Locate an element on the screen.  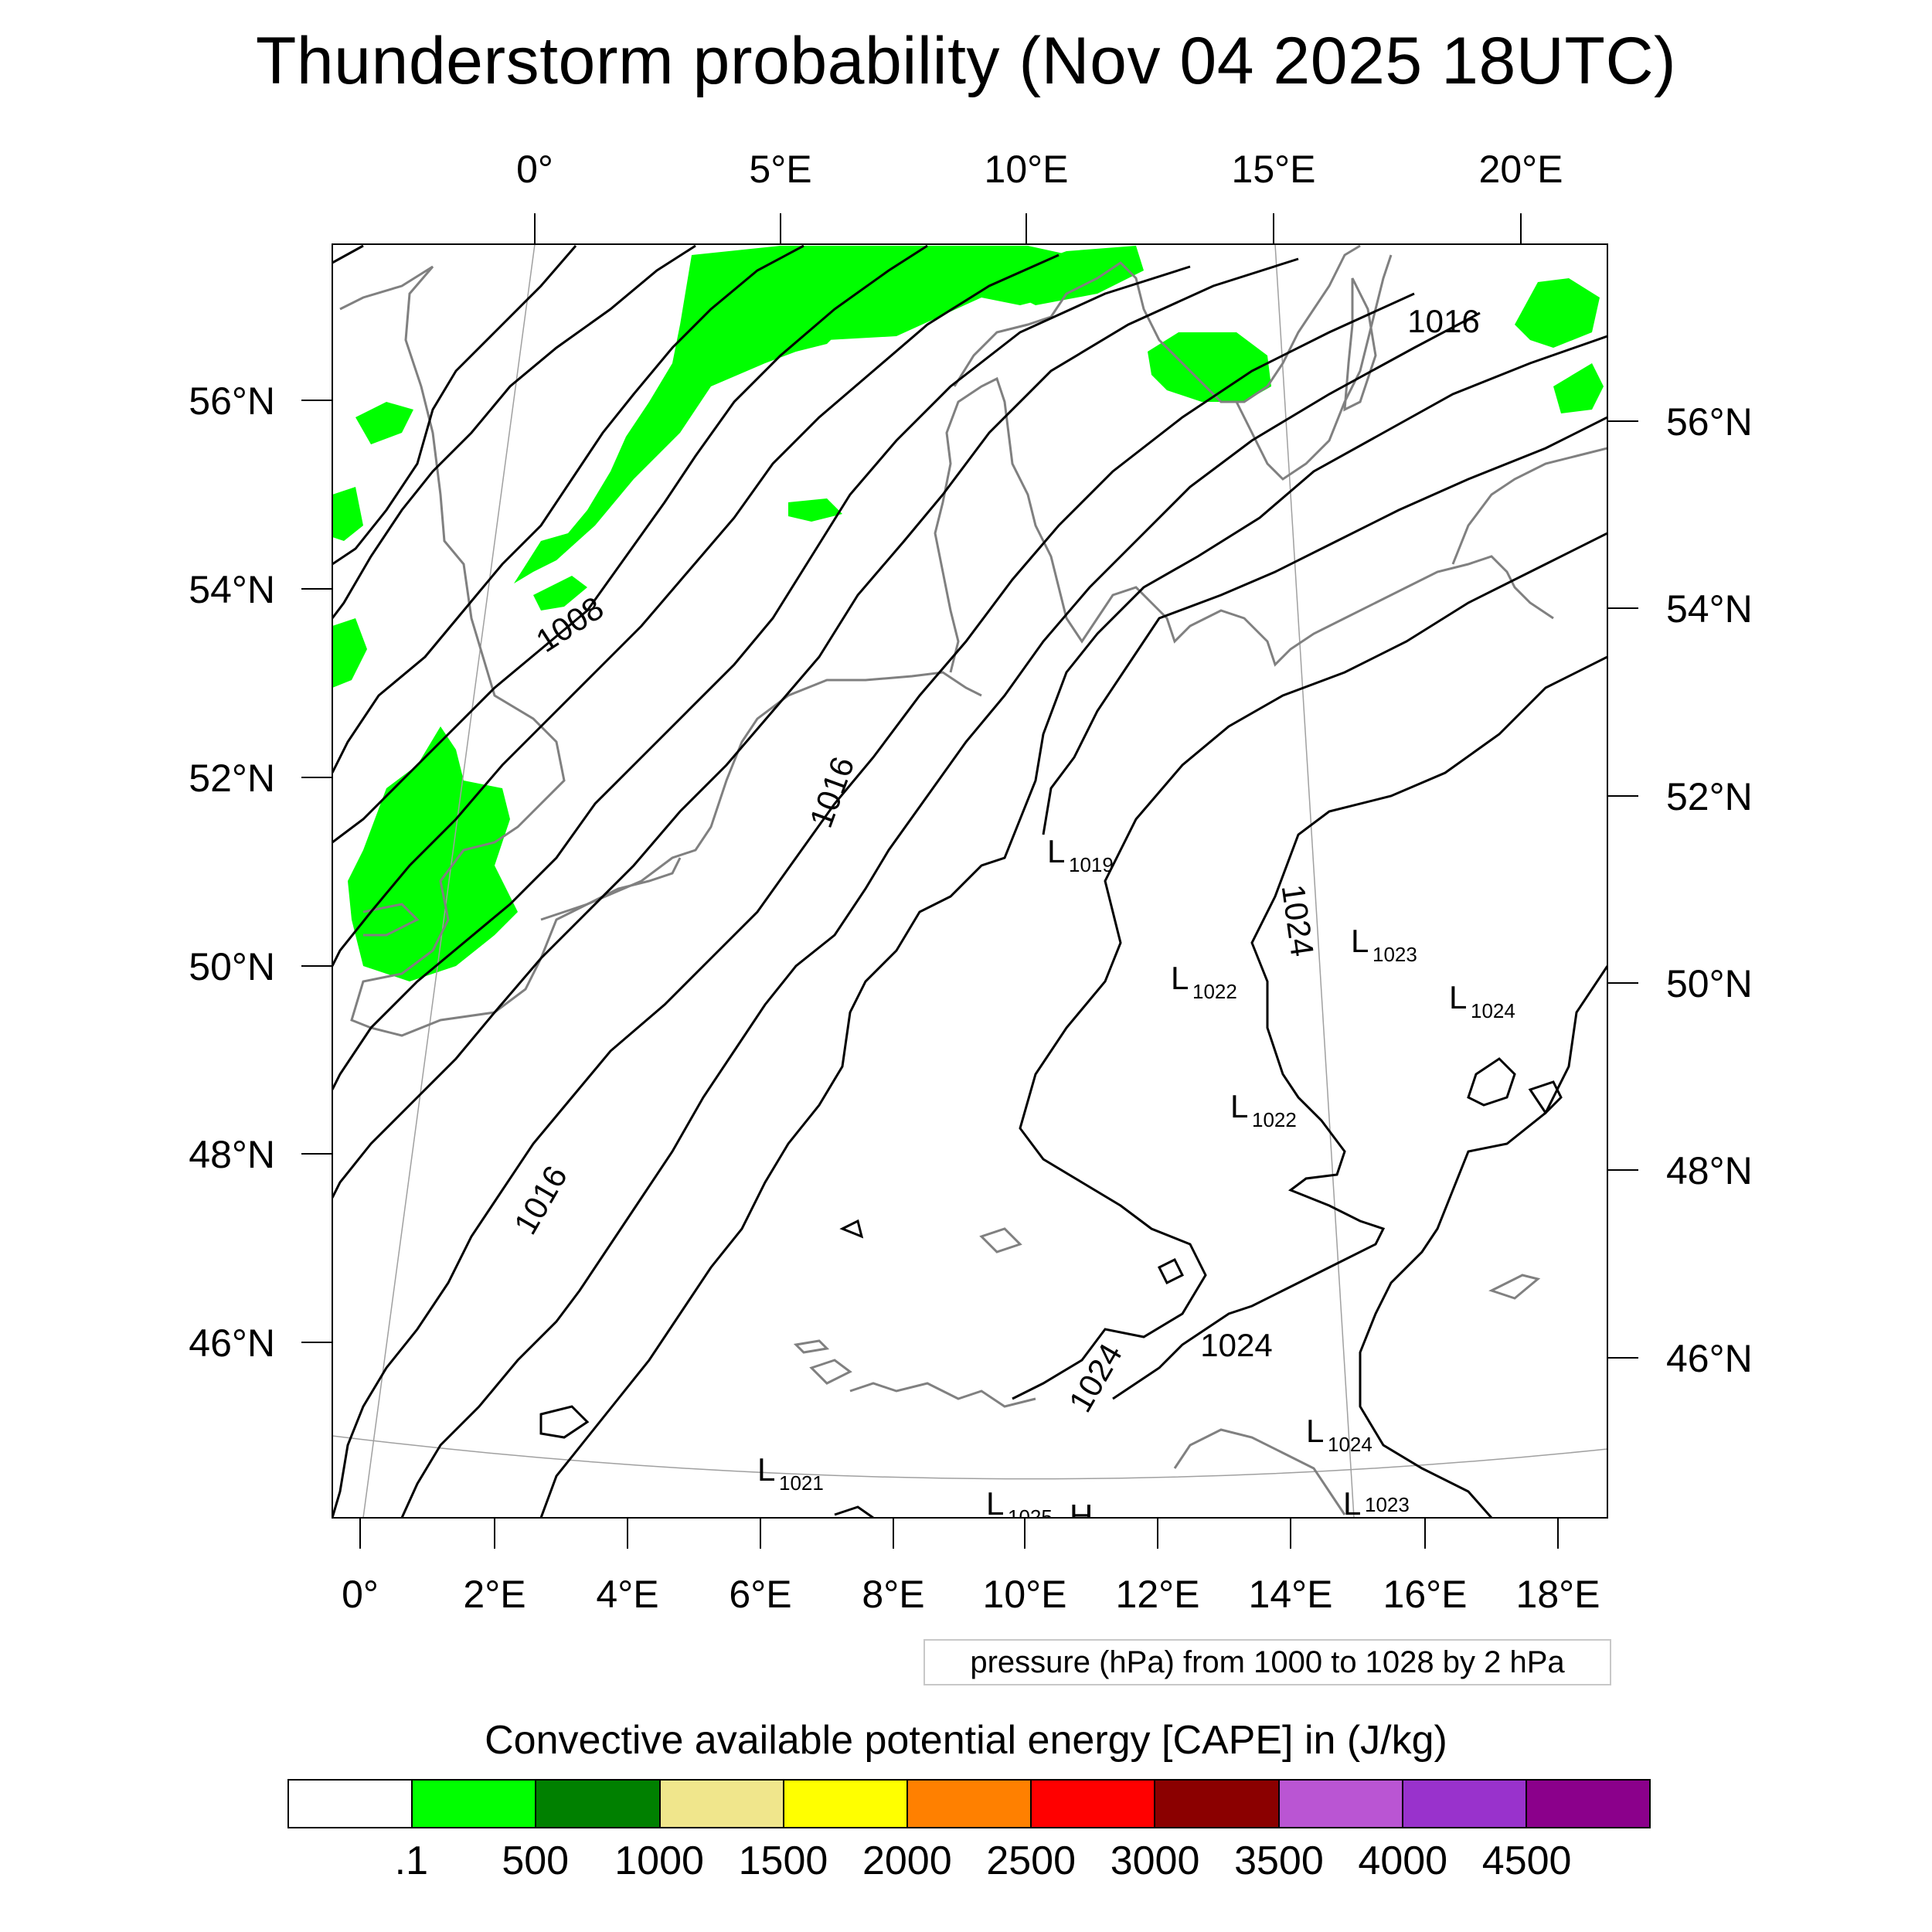
cape-area-england is located at coordinates (433, 854).